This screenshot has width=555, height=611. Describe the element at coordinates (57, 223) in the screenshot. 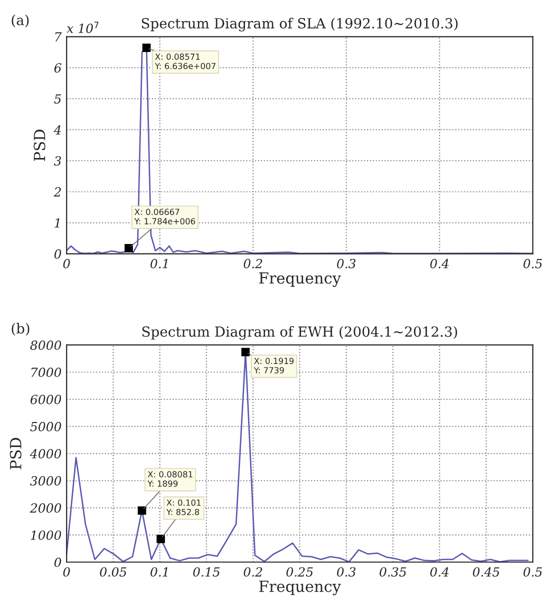

I see `y-tick-label: 1` at that location.